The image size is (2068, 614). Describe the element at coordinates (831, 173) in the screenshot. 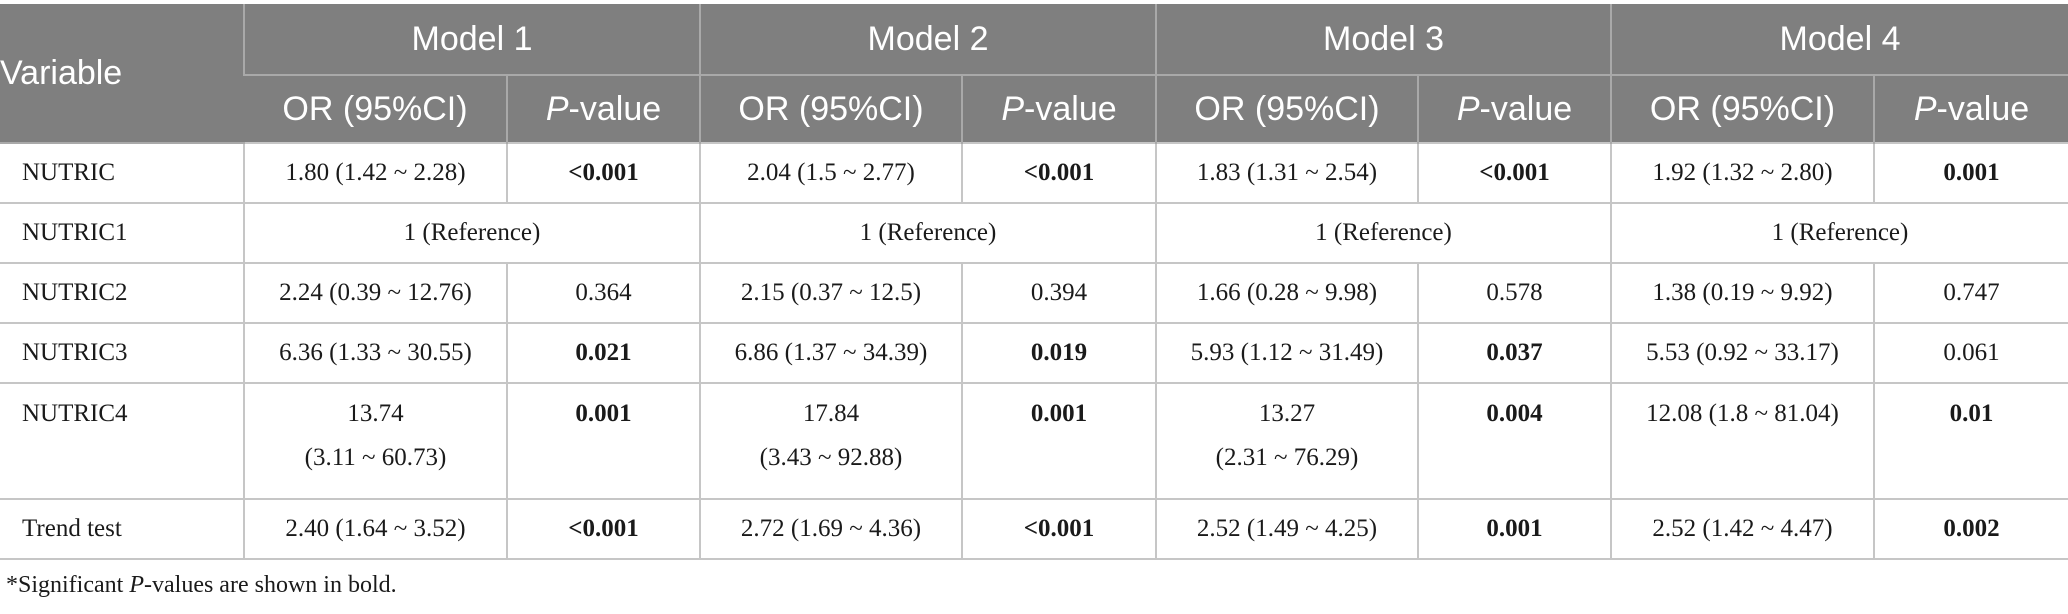

I see `or-ci-cell: 2.04 (1.5 ~ 2.77)` at that location.